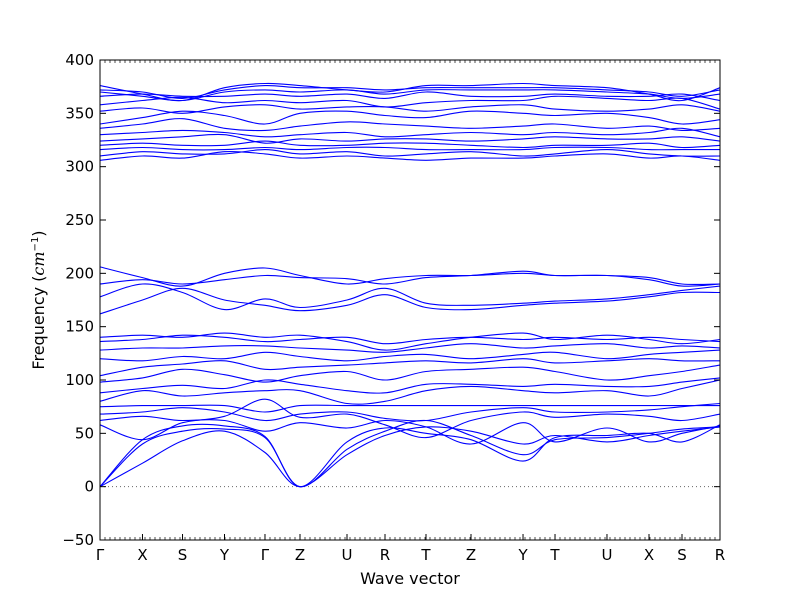 The width and height of the screenshot is (800, 600). I want to click on y-axis-unit-exponent: −1, so click(35, 244).